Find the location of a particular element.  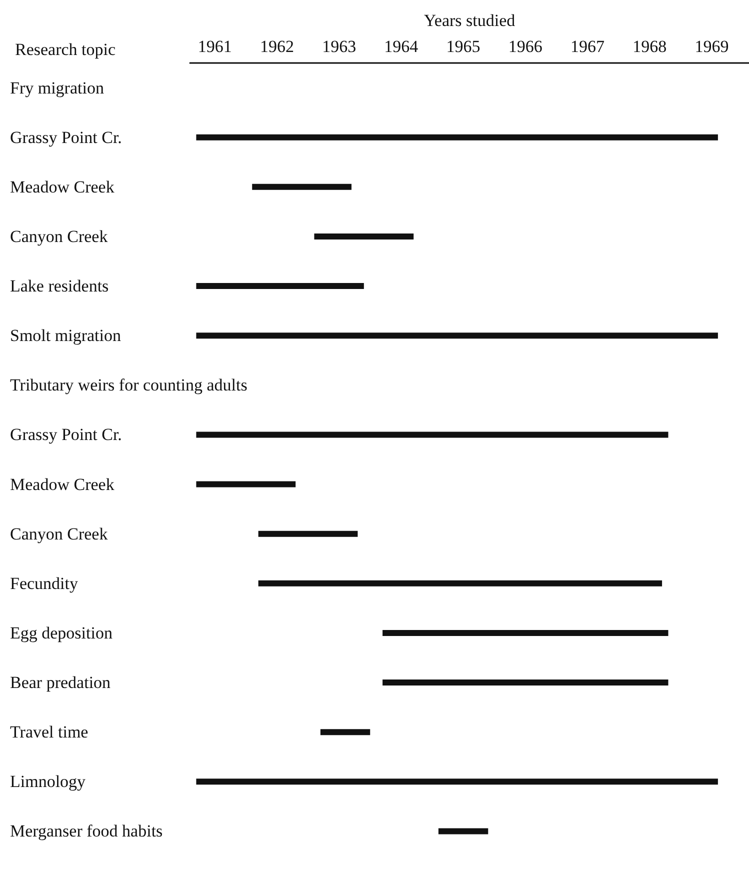

x-tick-label: 1968 is located at coordinates (649, 46).